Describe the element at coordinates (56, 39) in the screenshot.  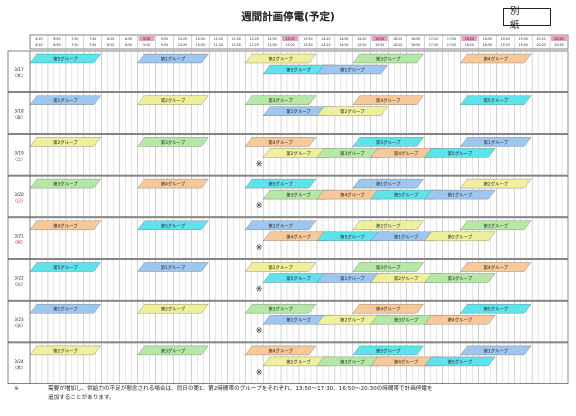
I see `time-label: 6:50` at that location.